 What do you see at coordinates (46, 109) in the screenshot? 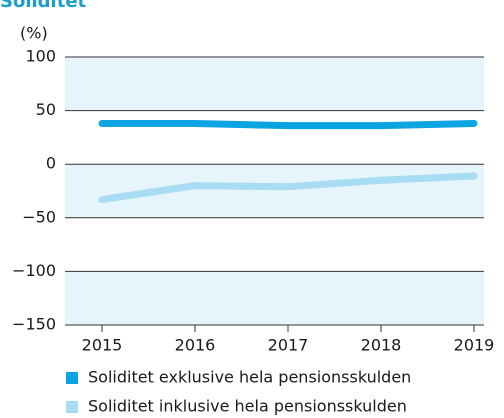
I see `y-tick-label: 50` at bounding box center [46, 109].